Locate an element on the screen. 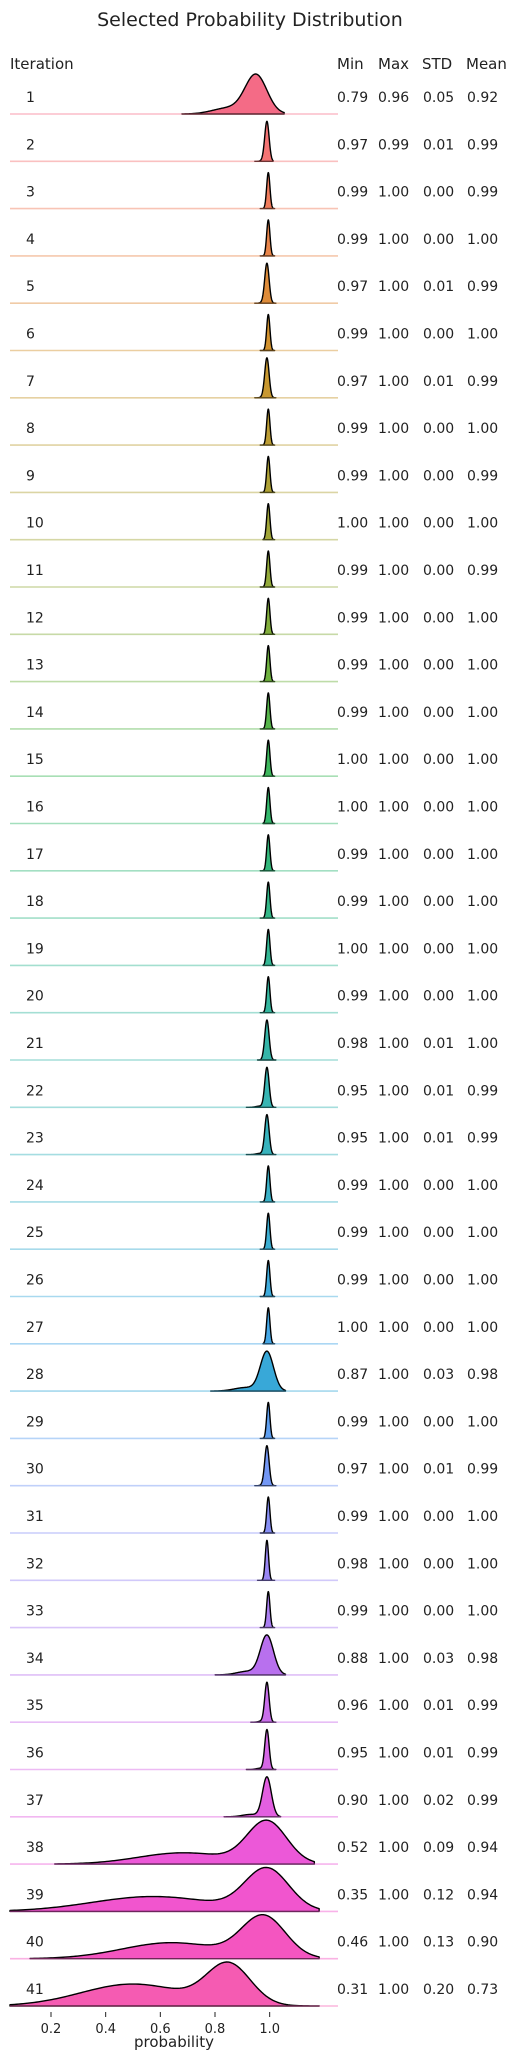 This screenshot has width=522, height=2061. stat-min-value: 0.98 is located at coordinates (352, 1044).